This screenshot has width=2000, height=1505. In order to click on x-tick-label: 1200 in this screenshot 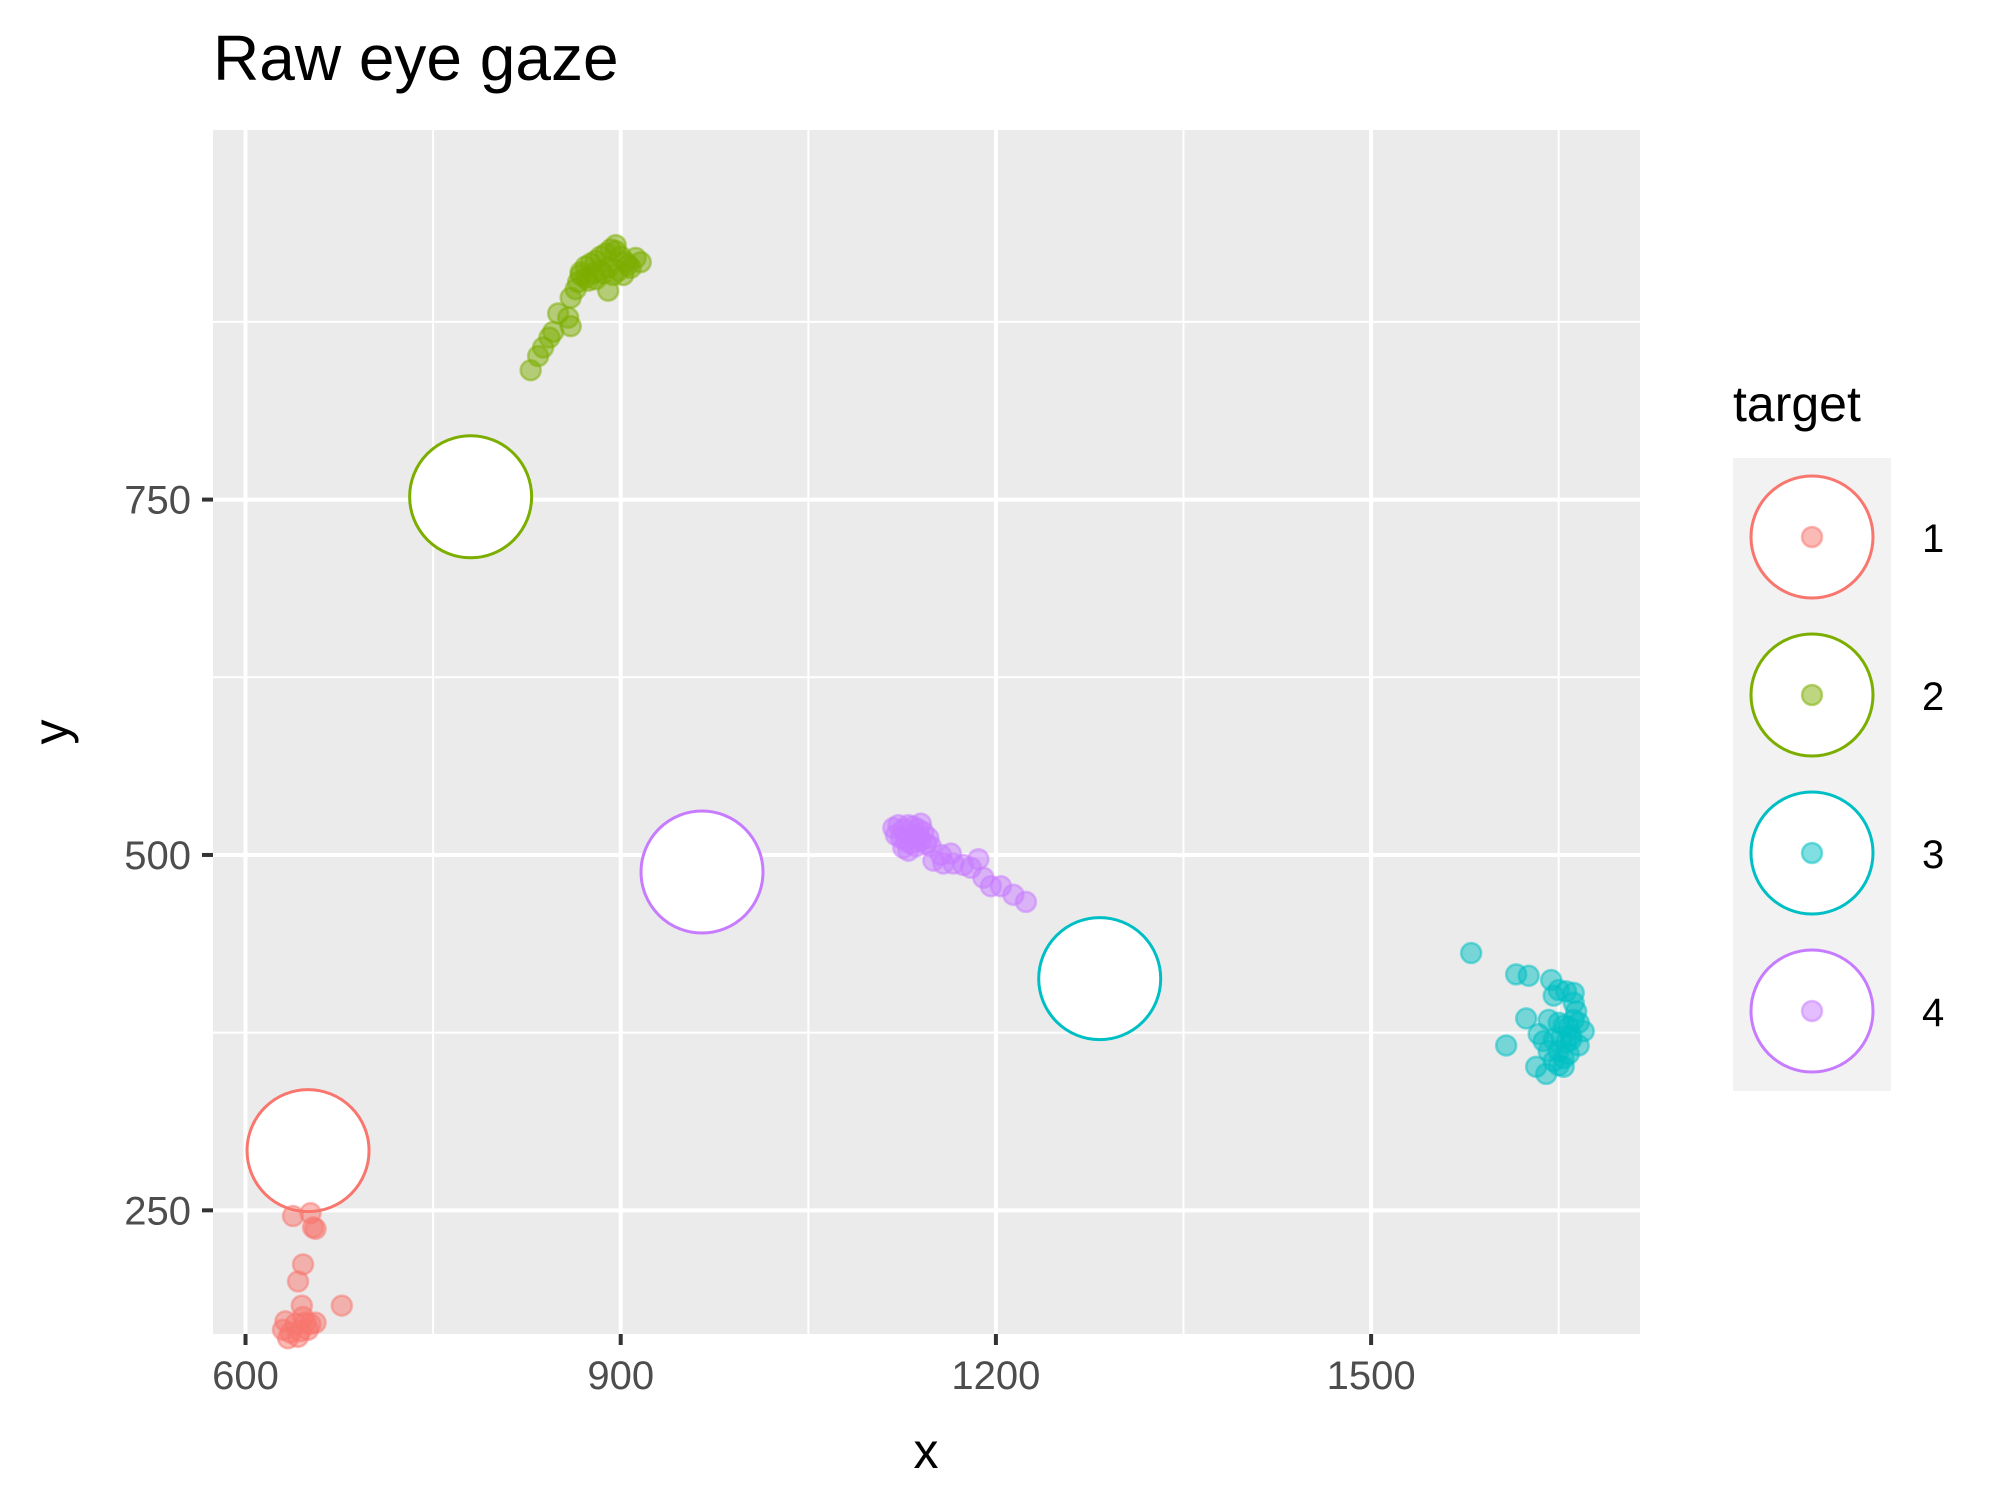, I will do `click(995, 1376)`.